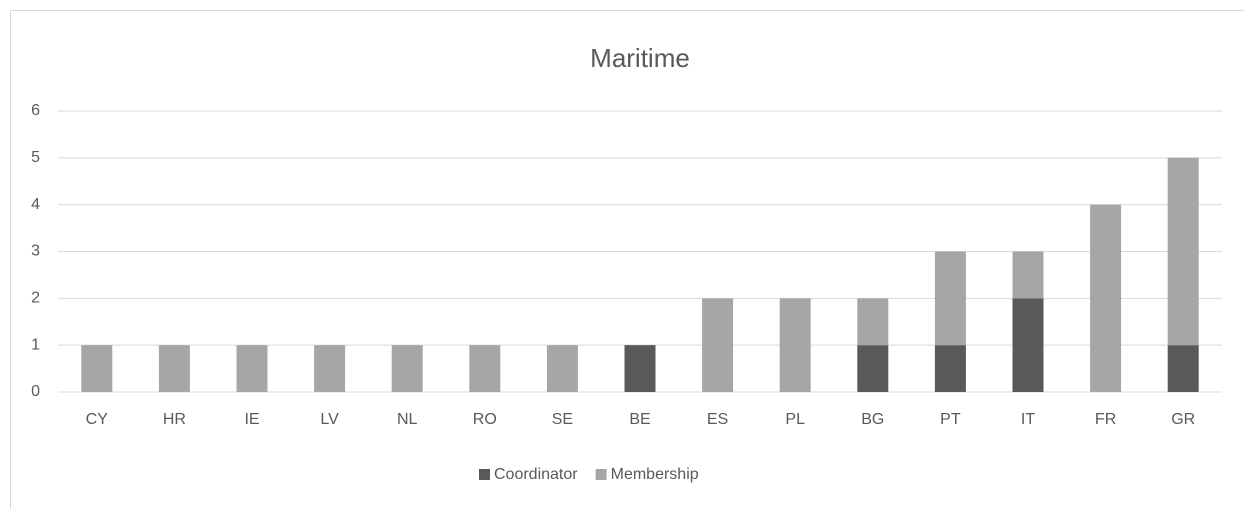  What do you see at coordinates (35, 110) in the screenshot?
I see `y-tick-label: 6` at bounding box center [35, 110].